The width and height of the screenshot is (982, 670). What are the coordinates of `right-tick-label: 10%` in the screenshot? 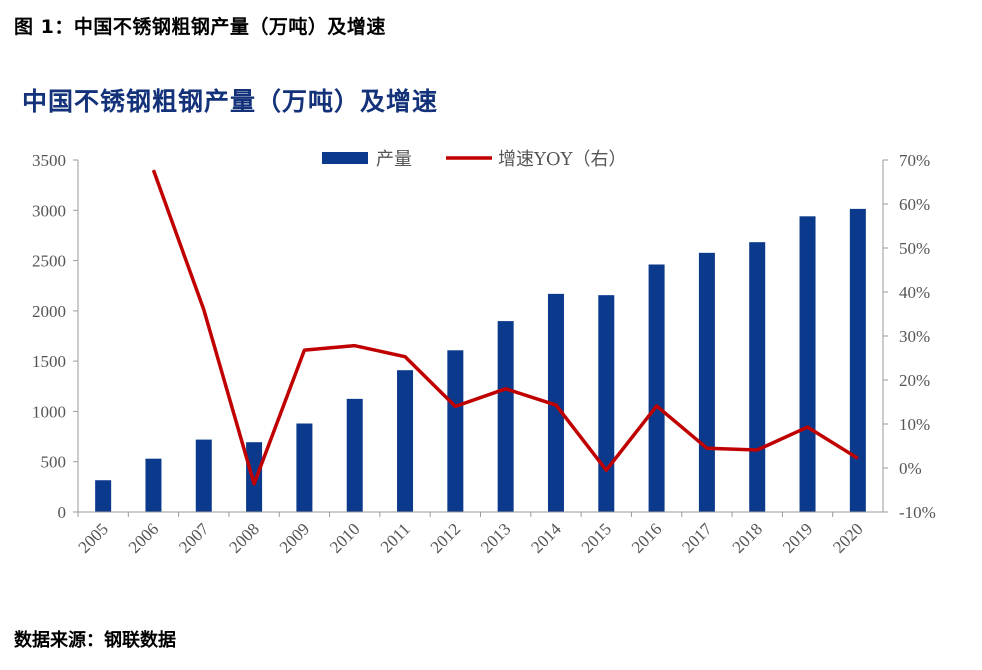 It's located at (914, 424).